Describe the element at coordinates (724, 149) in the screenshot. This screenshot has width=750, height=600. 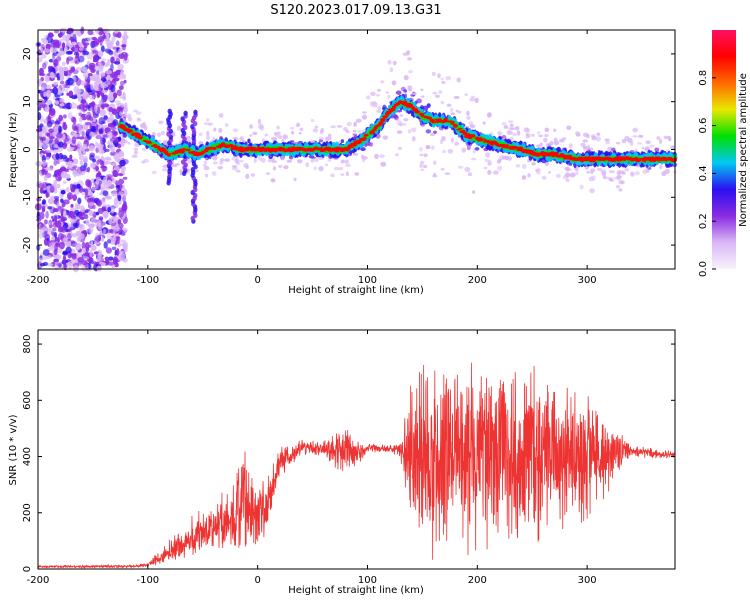
I see `colorbar-gradient` at that location.